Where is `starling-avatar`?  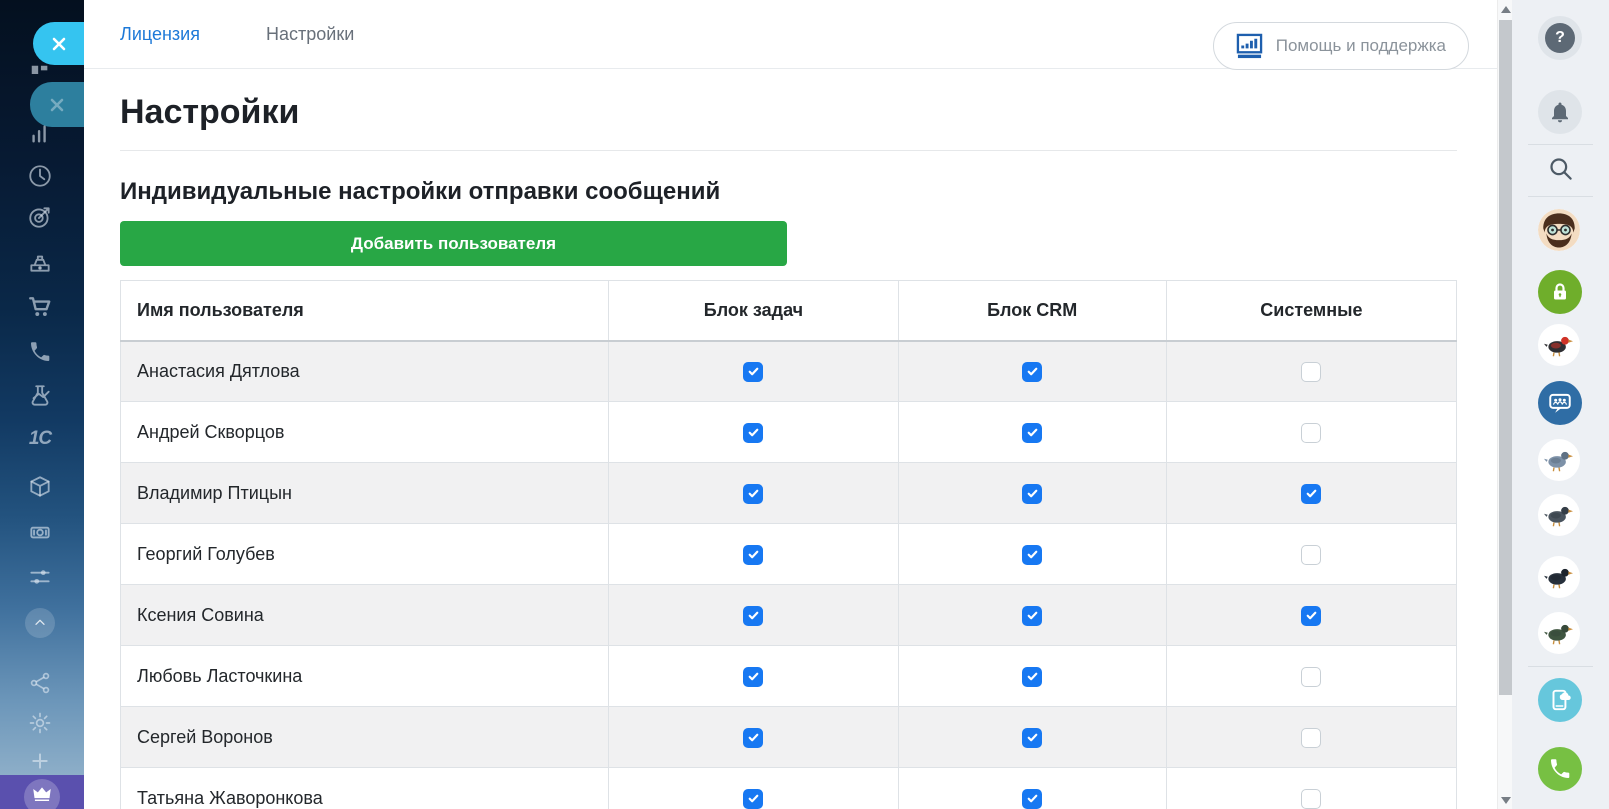
starling-avatar is located at coordinates (1559, 633).